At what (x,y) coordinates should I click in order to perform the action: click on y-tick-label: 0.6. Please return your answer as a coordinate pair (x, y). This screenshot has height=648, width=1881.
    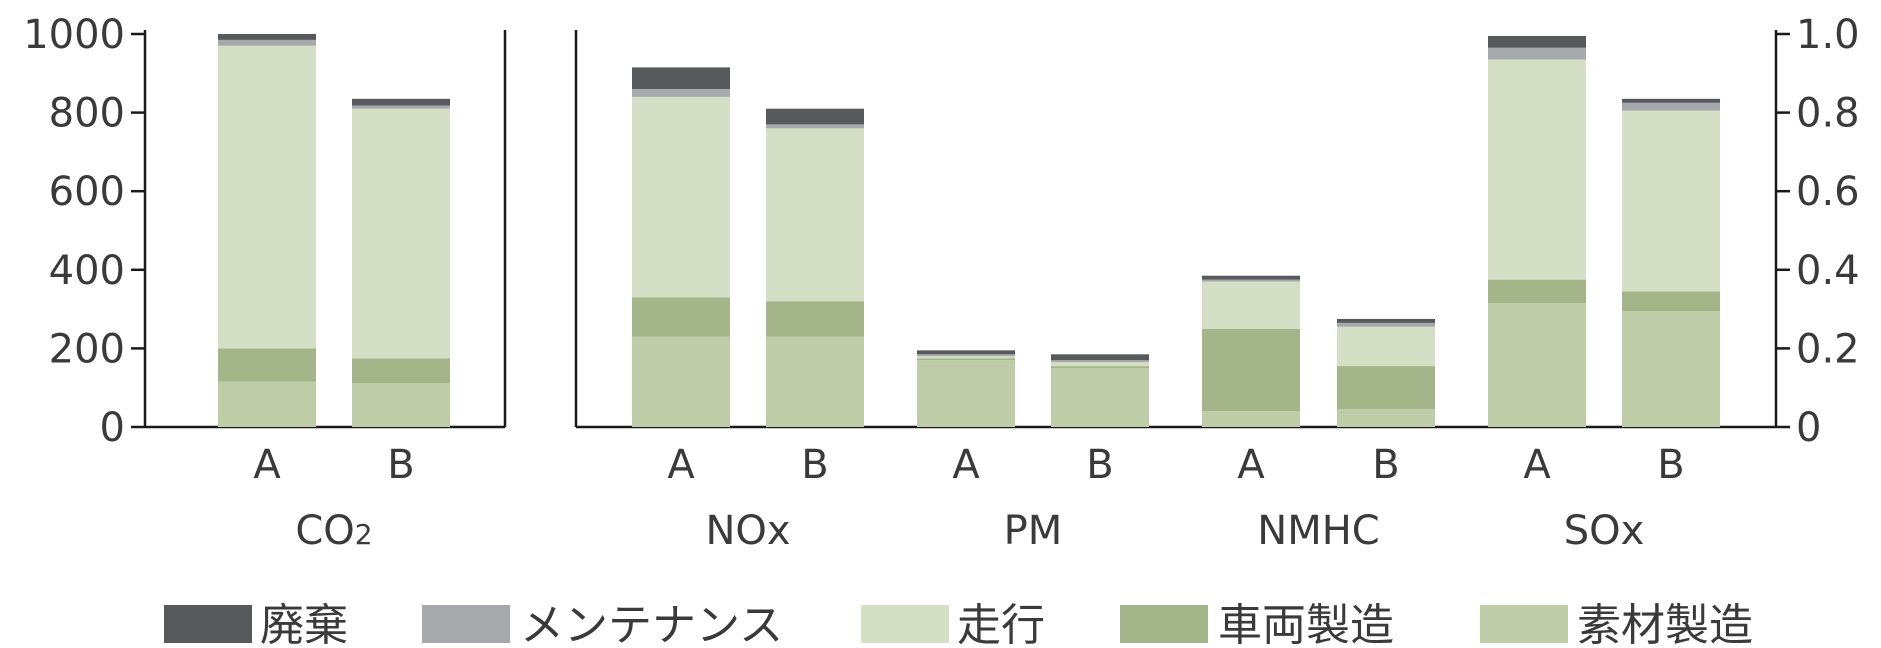
    Looking at the image, I should click on (1828, 192).